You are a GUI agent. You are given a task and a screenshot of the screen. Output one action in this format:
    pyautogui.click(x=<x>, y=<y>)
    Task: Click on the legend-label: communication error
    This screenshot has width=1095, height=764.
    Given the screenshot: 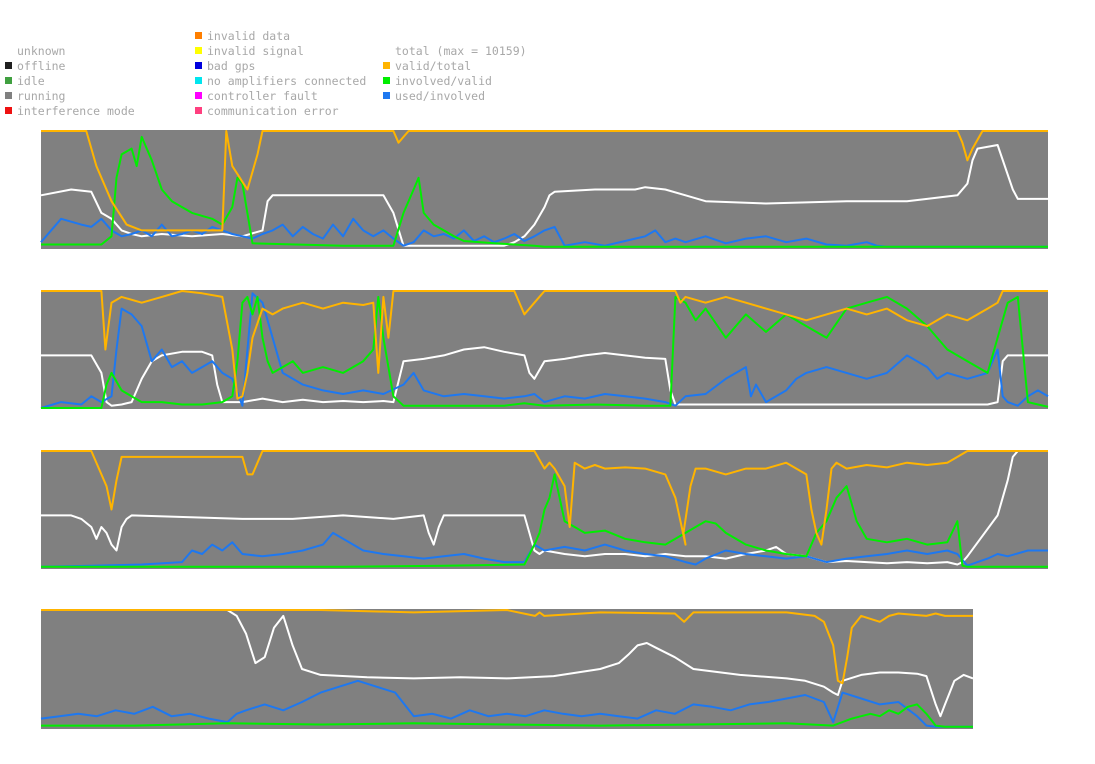 What is the action you would take?
    pyautogui.click(x=273, y=111)
    